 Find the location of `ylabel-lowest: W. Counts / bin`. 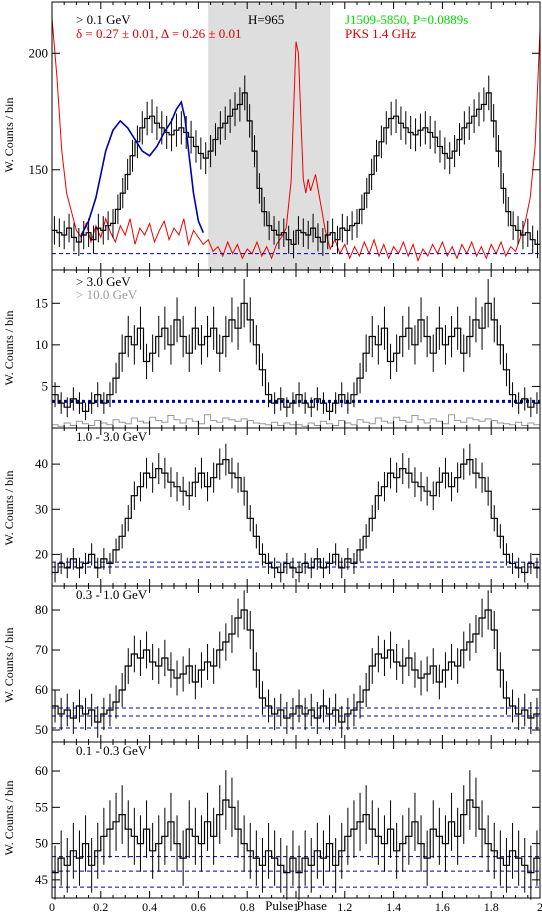

ylabel-lowest: W. Counts / bin is located at coordinates (9, 818).